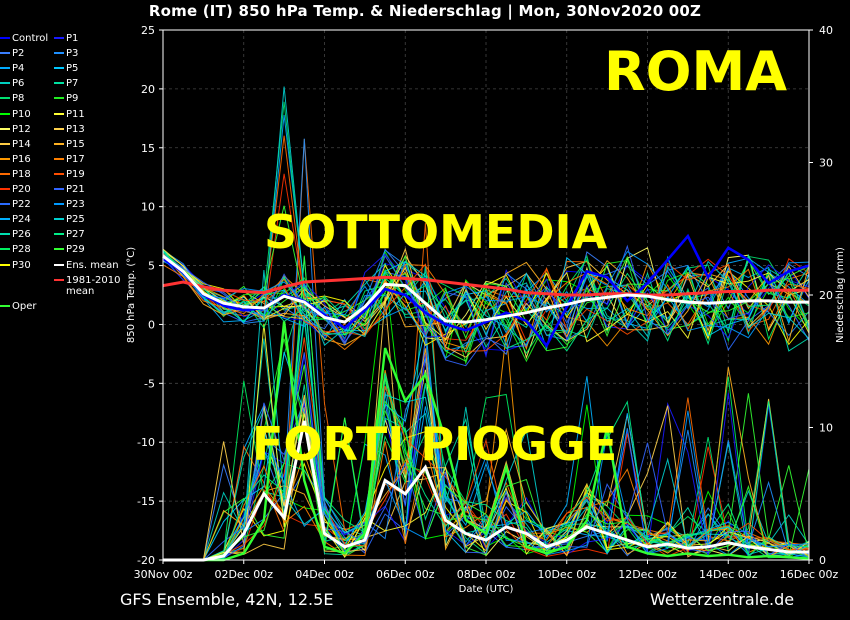 The height and width of the screenshot is (620, 850). What do you see at coordinates (18, 54) in the screenshot?
I see `legend-label: P2` at bounding box center [18, 54].